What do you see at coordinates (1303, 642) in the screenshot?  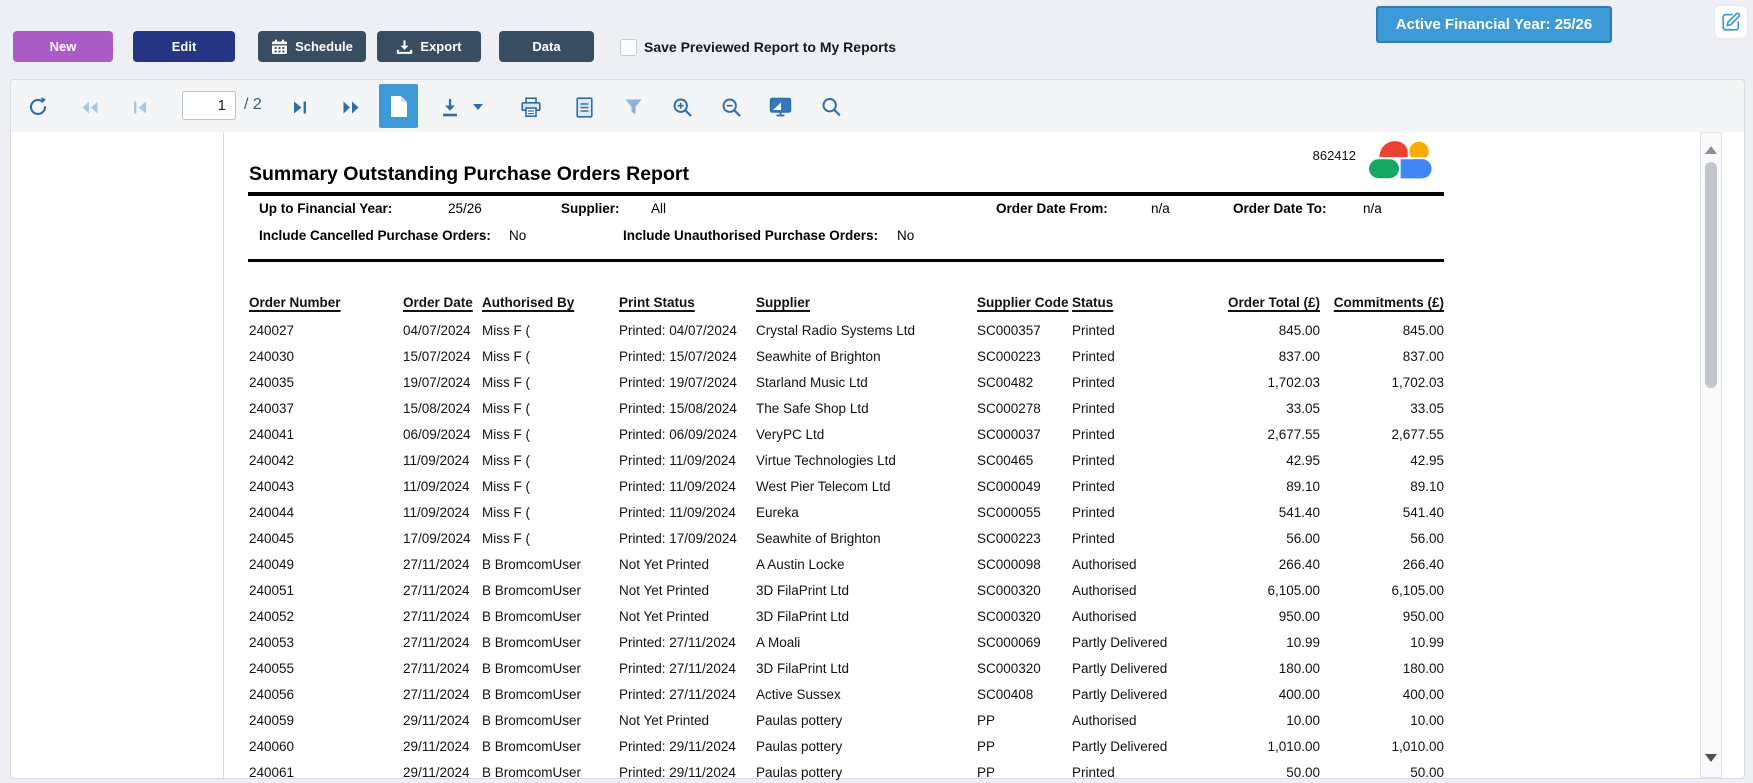 I see `cell: 10.99` at bounding box center [1303, 642].